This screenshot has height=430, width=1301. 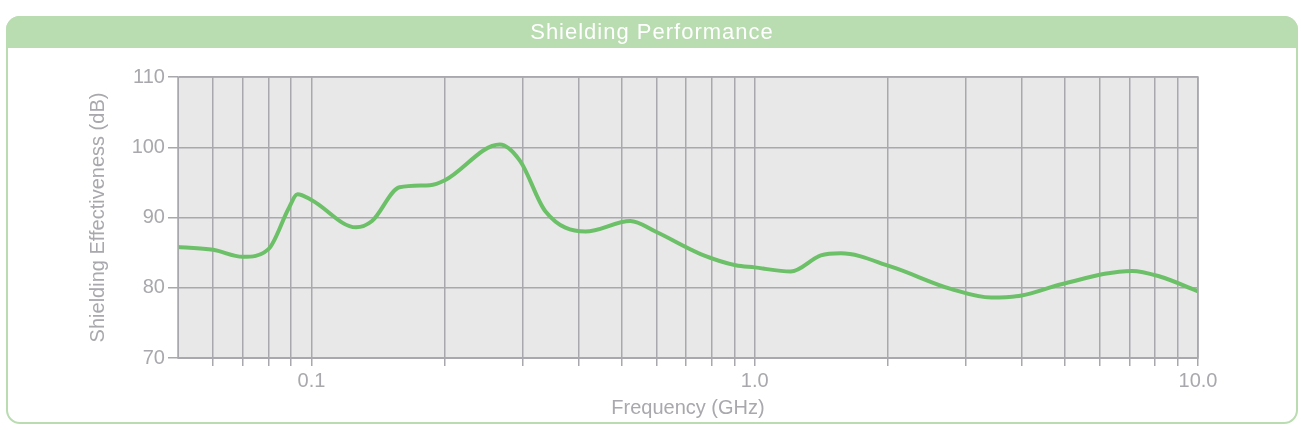 What do you see at coordinates (311, 379) in the screenshot?
I see `x-tick-label: 0.1` at bounding box center [311, 379].